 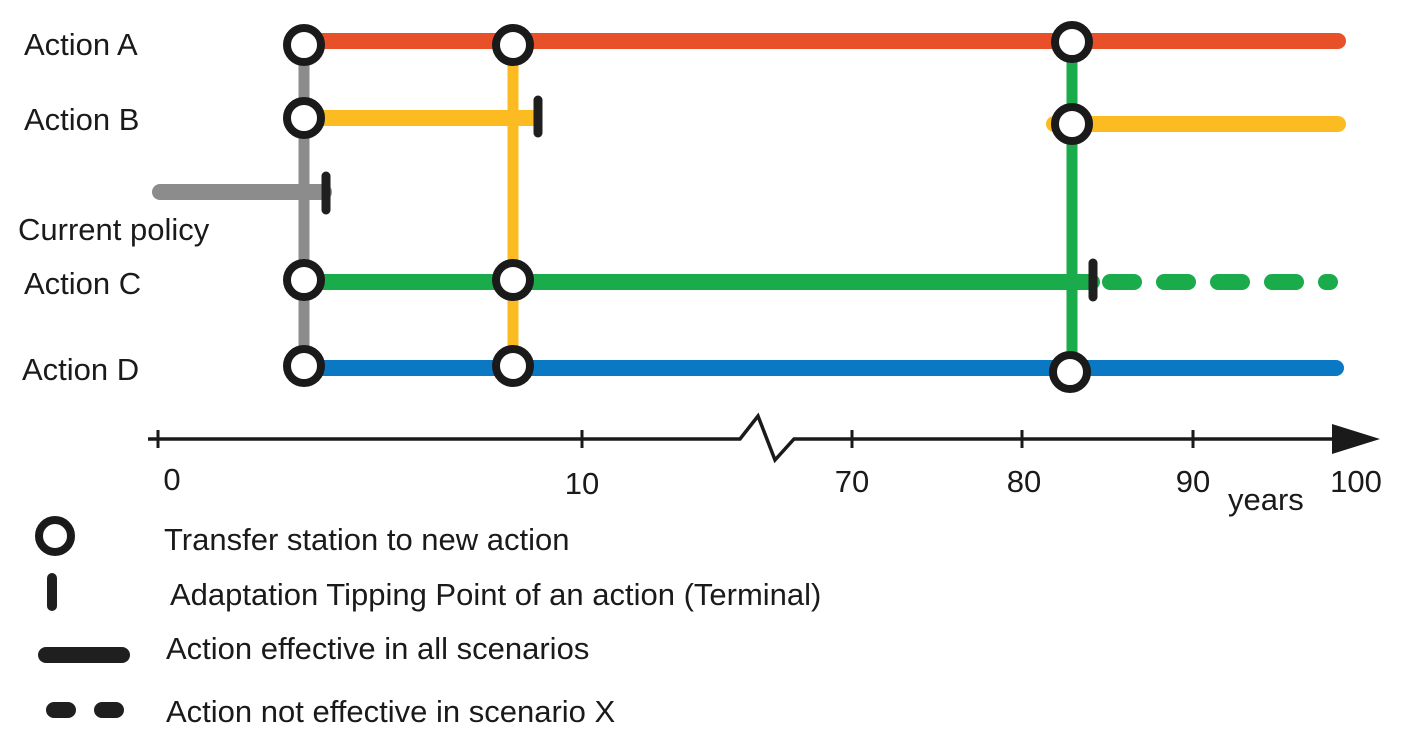 I want to click on axis-line, so click(x=745, y=438).